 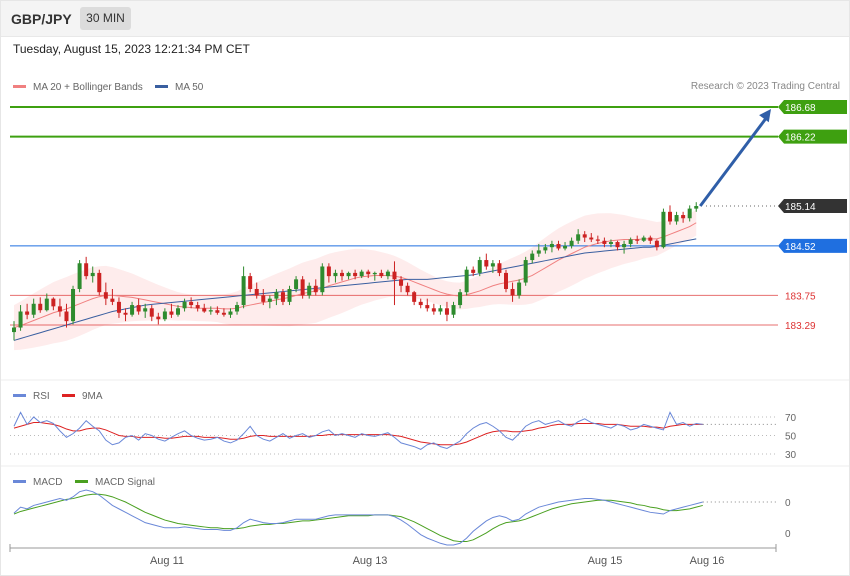 What do you see at coordinates (88, 87) in the screenshot?
I see `ma20-legend-label: MA 20 + Bollinger Bands` at bounding box center [88, 87].